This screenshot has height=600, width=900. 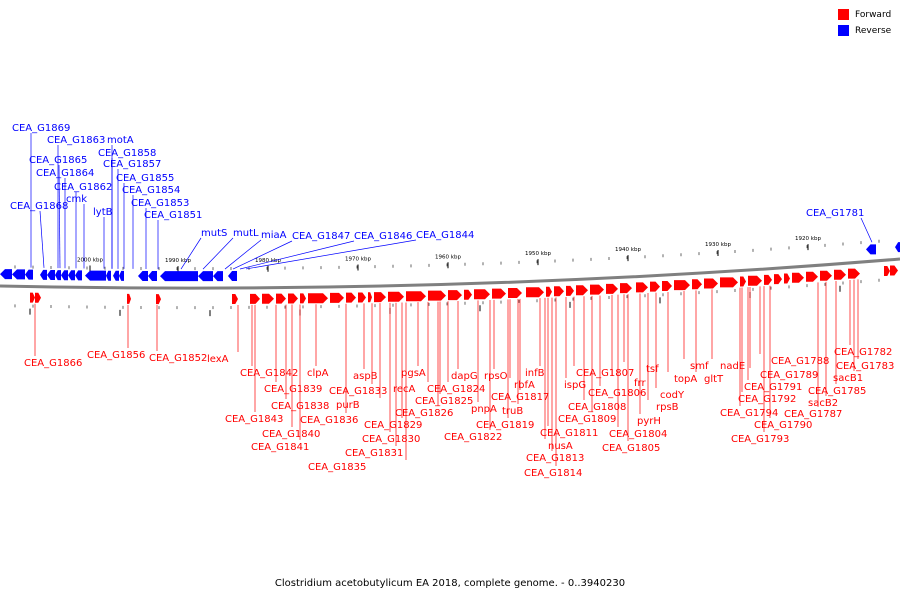 I want to click on reverse-gene-label-cmk: cmk, so click(x=76, y=199).